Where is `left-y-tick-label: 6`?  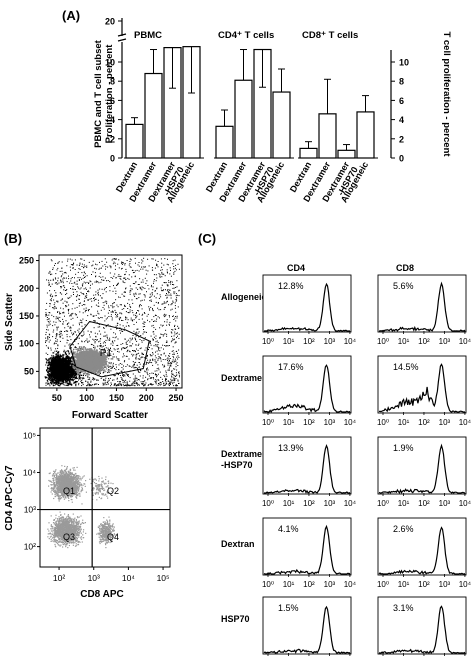 left-y-tick-label: 6 is located at coordinates (112, 101).